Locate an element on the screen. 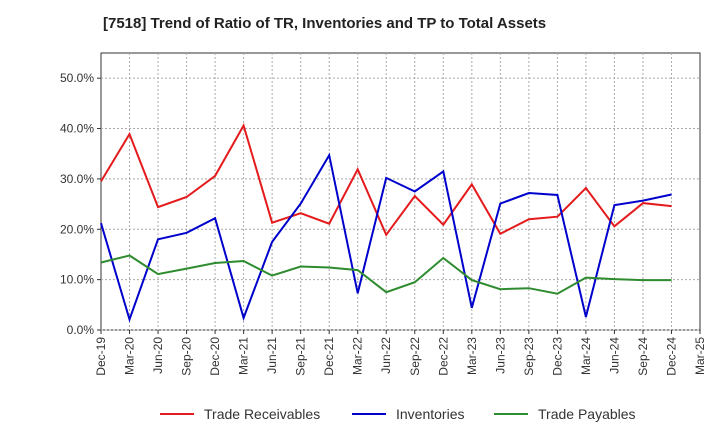 This screenshot has width=720, height=440. x-tick-label: Jun-24 is located at coordinates (614, 355).